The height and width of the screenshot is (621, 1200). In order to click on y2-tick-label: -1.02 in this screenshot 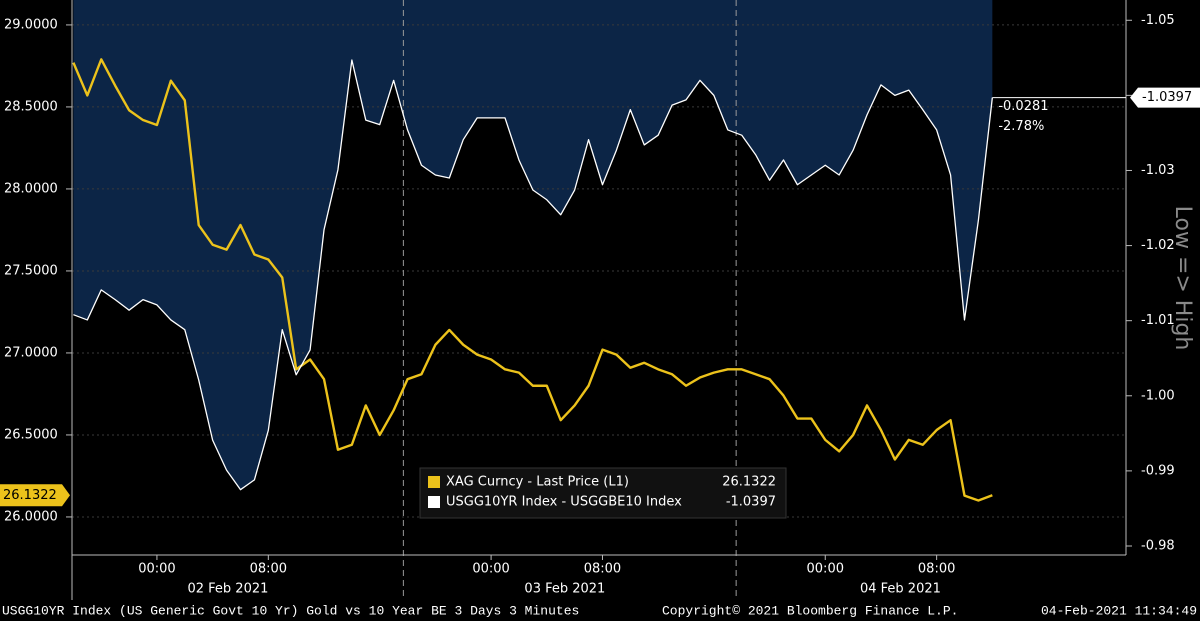, I will do `click(1158, 245)`.